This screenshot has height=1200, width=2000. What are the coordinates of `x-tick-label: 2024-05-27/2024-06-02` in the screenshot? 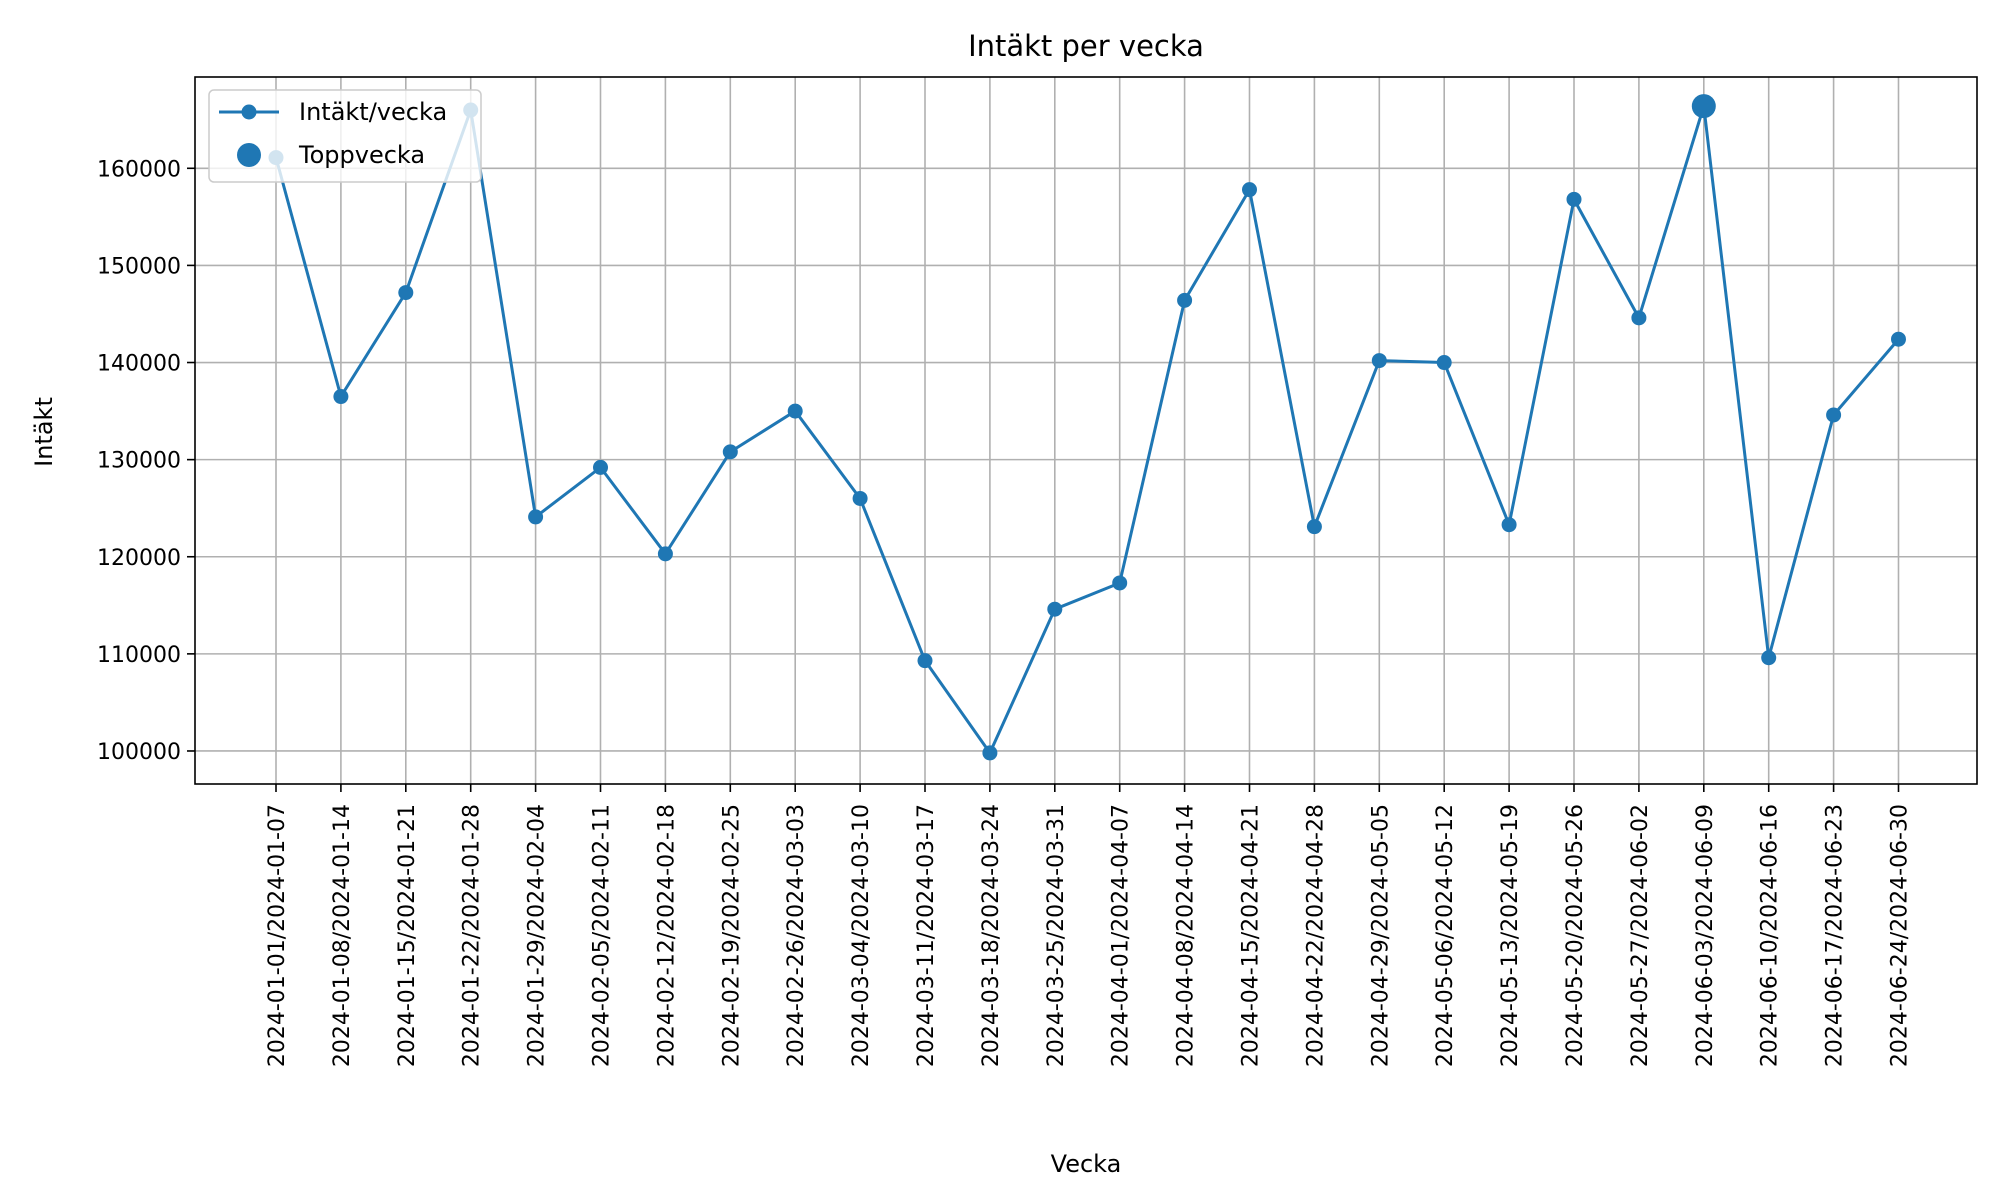 It's located at (1640, 935).